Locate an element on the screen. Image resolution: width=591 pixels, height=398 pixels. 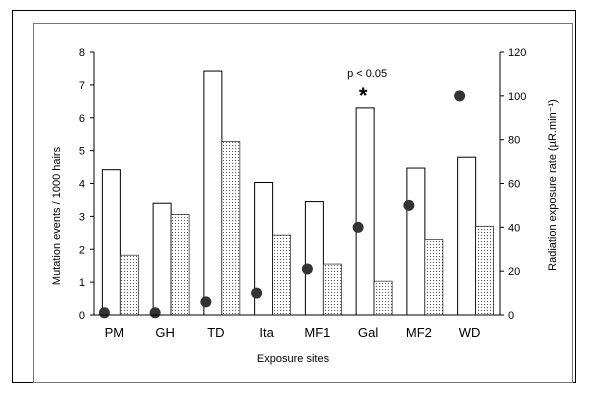
significance-star: * is located at coordinates (363, 95).